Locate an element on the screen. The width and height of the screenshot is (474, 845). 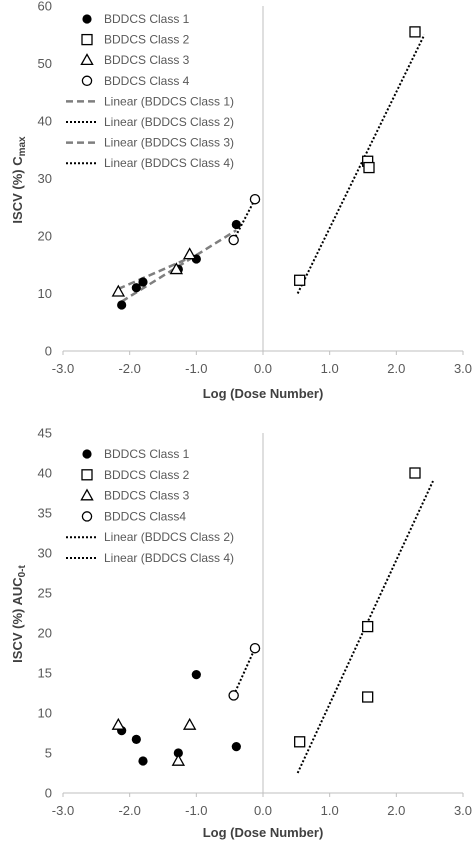
y-axis-title-subscript: 0-t is located at coordinates (22, 570).